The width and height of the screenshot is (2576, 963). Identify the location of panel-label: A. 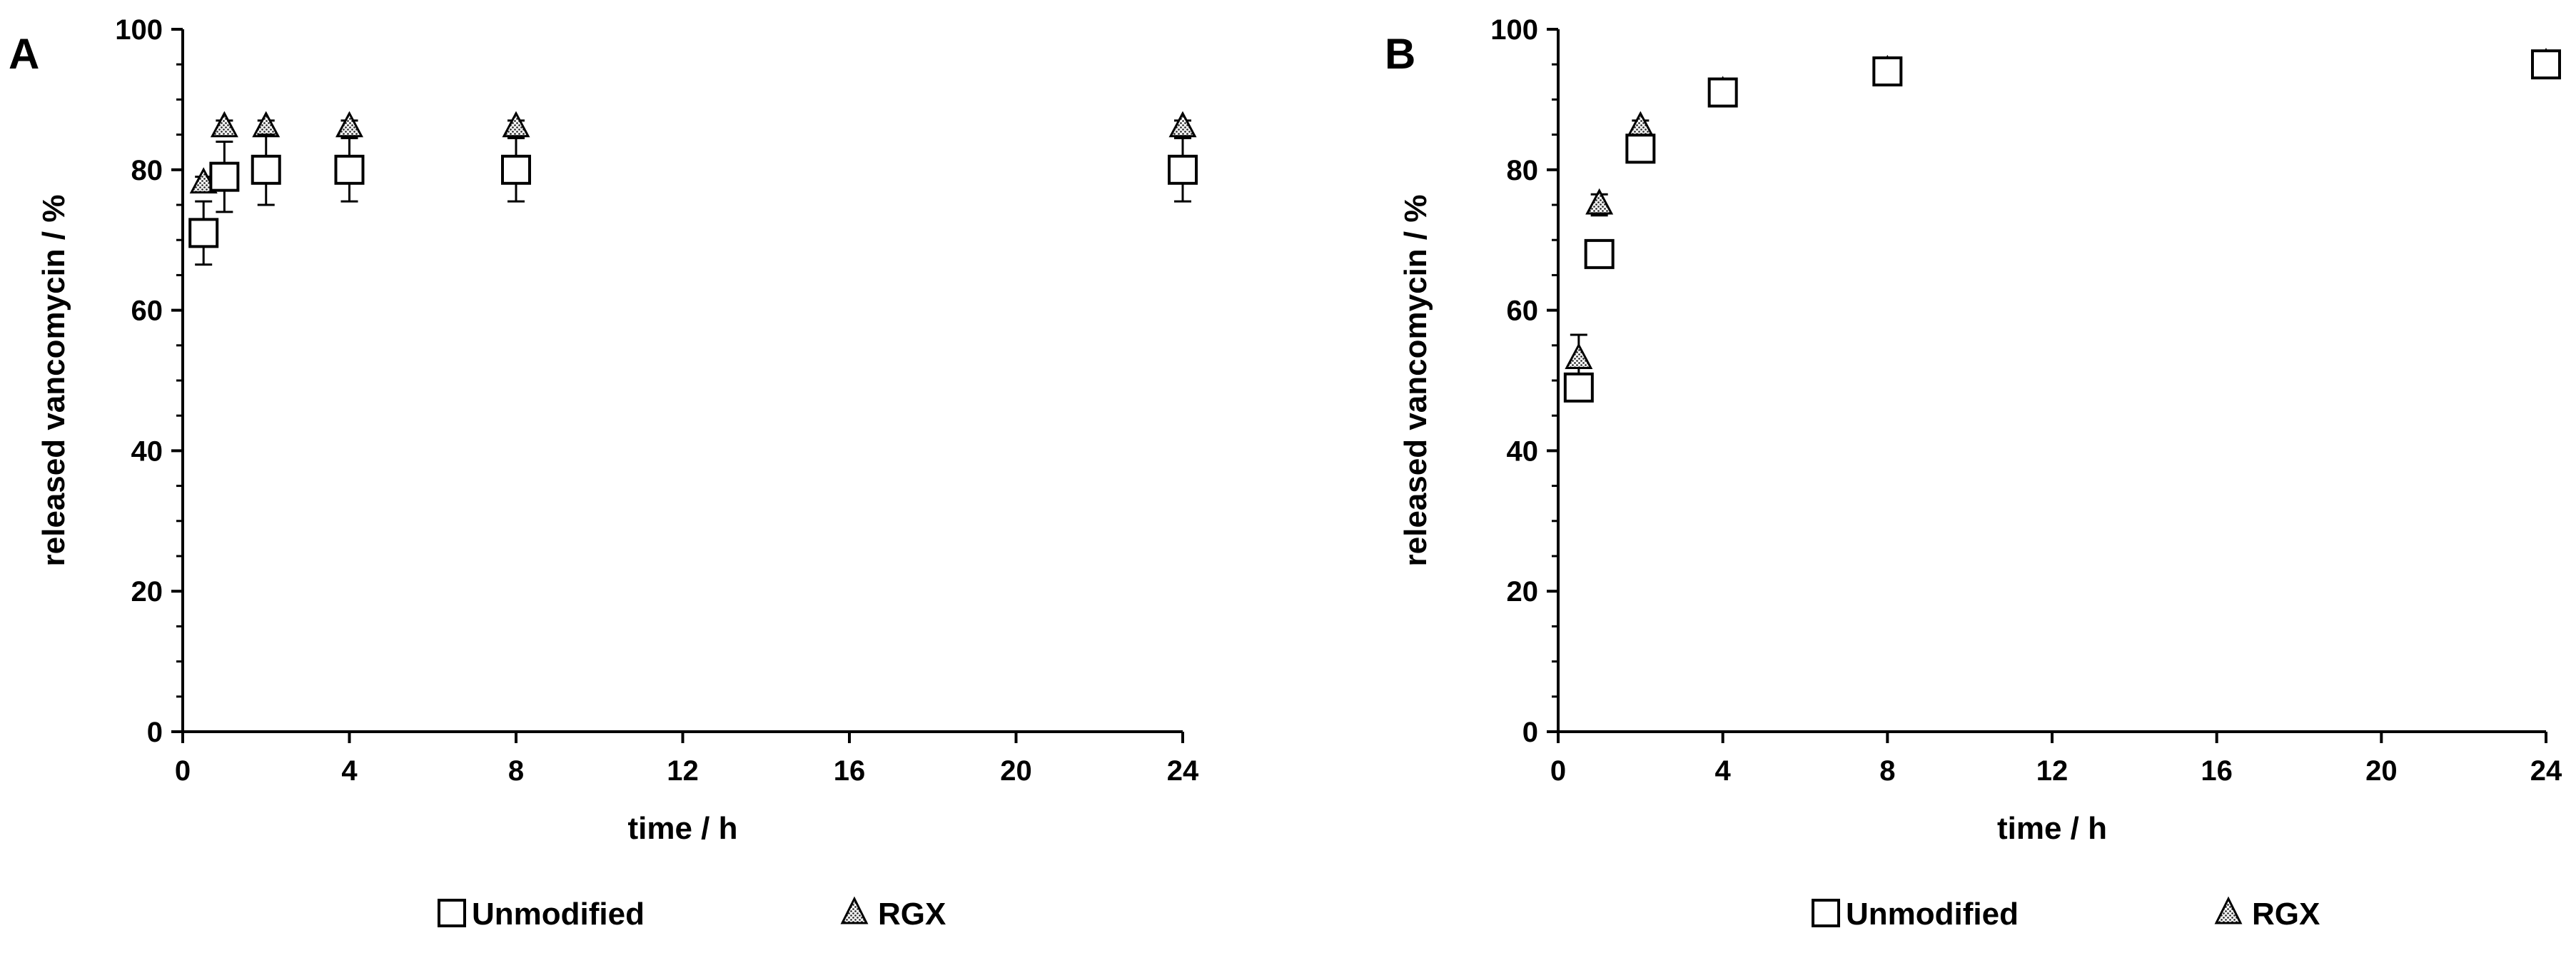
(24, 54).